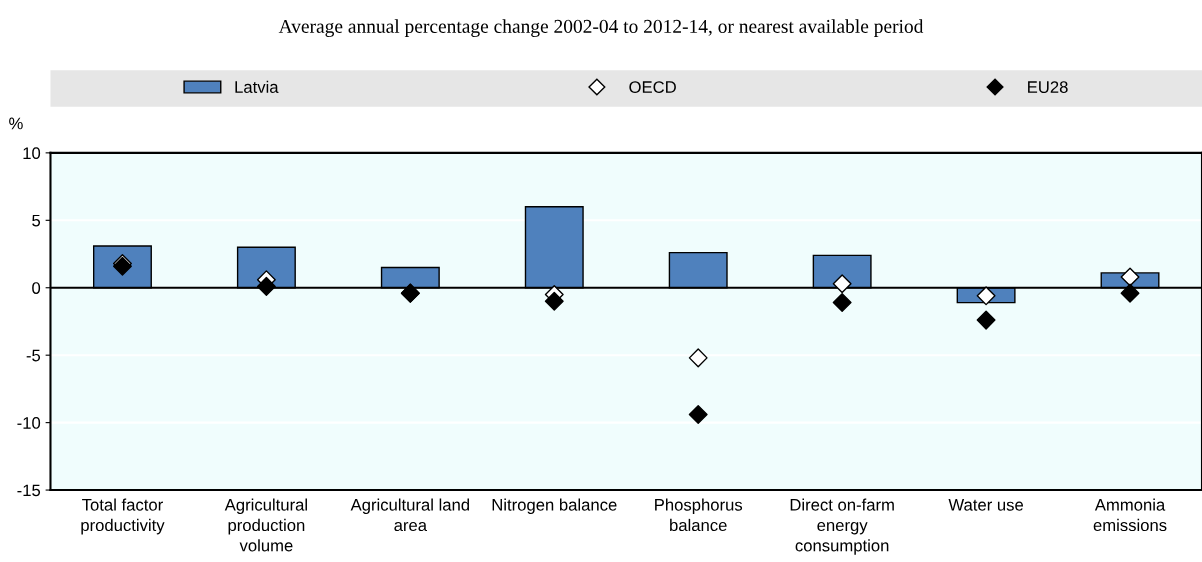  What do you see at coordinates (257, 86) in the screenshot?
I see `legend-label: Latvia` at bounding box center [257, 86].